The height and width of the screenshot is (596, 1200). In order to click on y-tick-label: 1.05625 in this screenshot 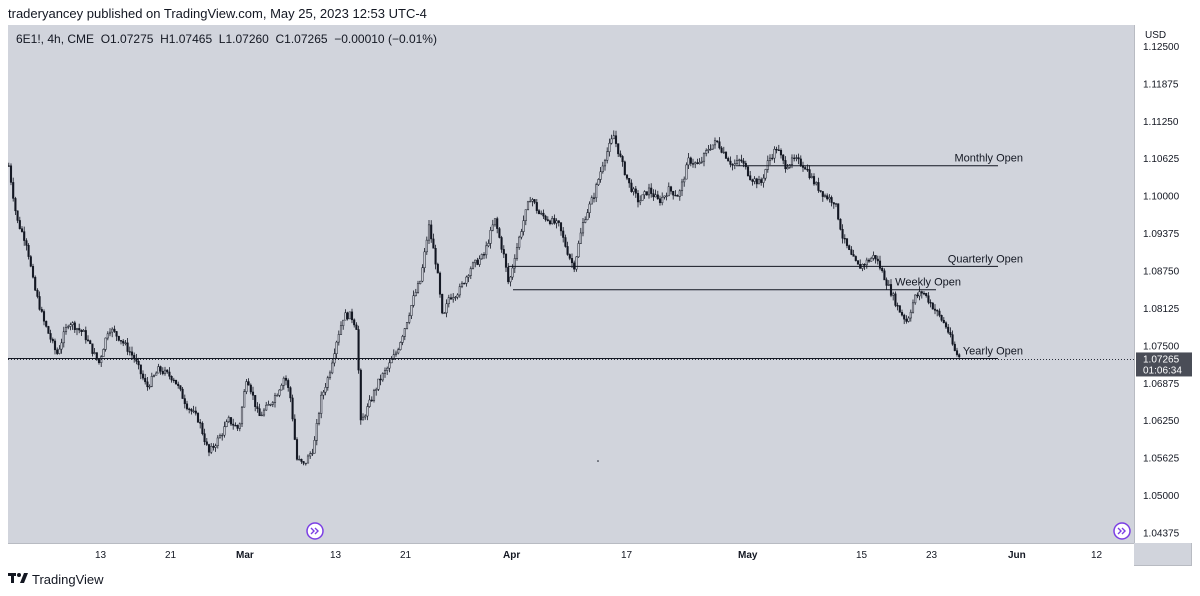, I will do `click(1161, 459)`.